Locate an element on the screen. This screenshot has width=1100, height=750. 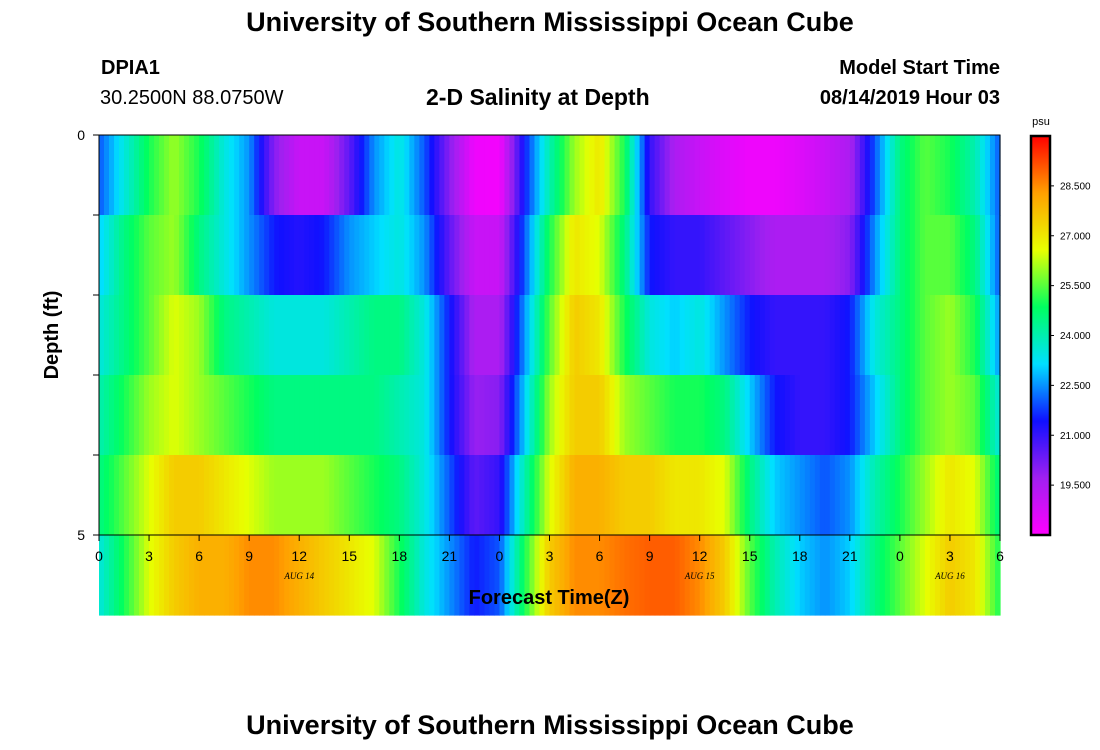
x-tick-label: 18 is located at coordinates (800, 556).